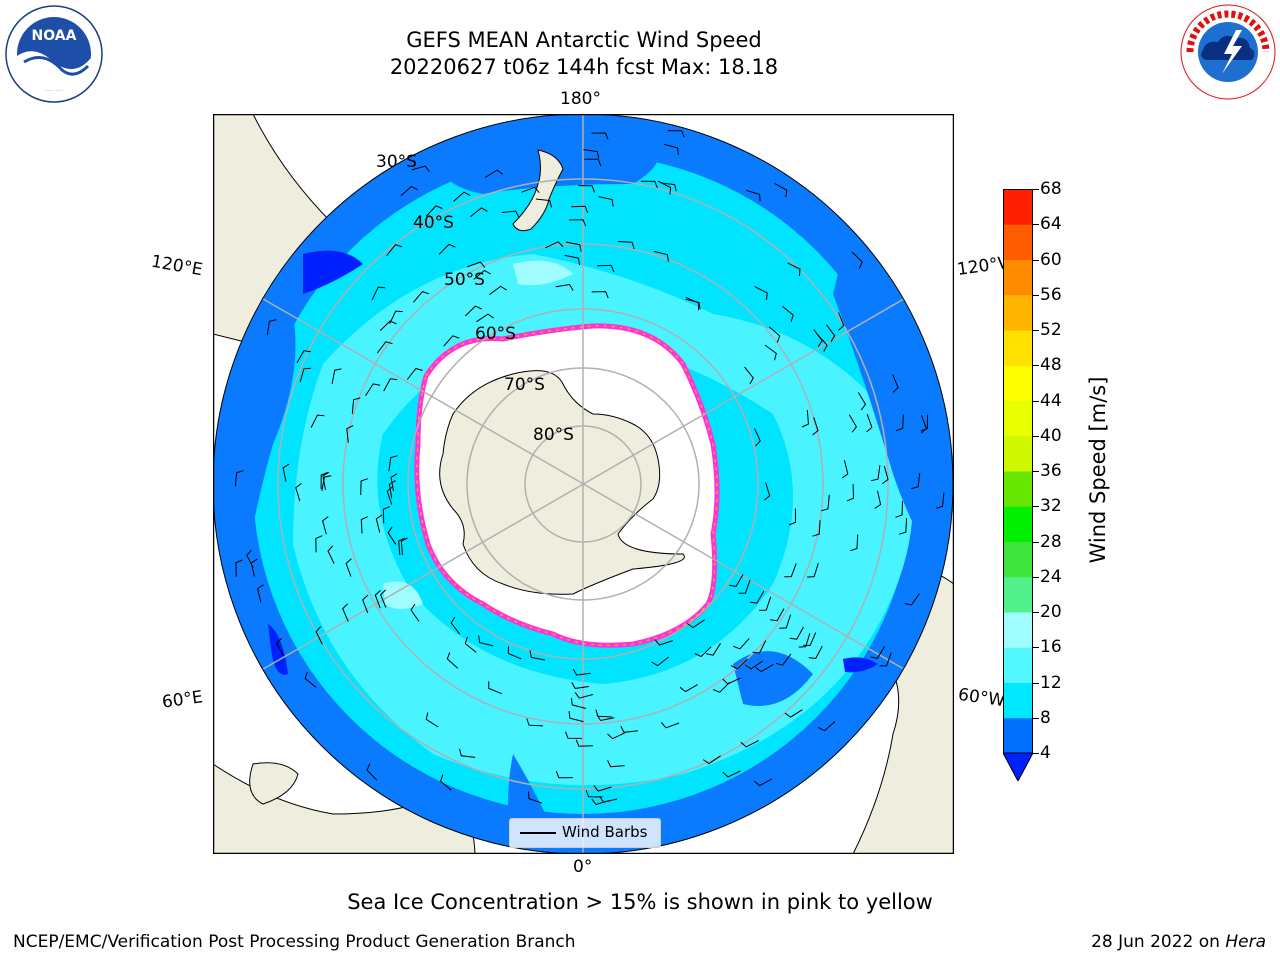  I want to click on colorbar-tick-label: 12, so click(1047, 682).